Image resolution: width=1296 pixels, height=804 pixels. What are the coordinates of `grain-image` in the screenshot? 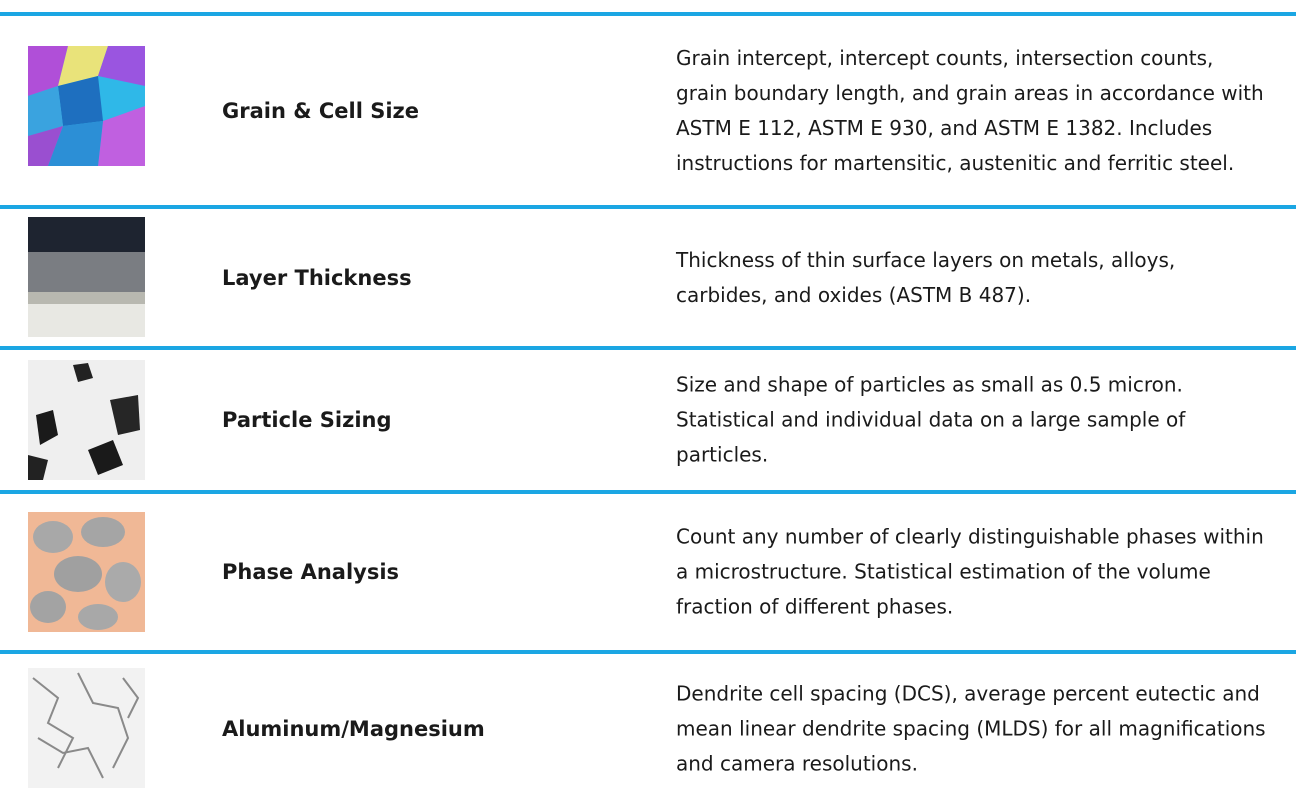 It's located at (86, 106).